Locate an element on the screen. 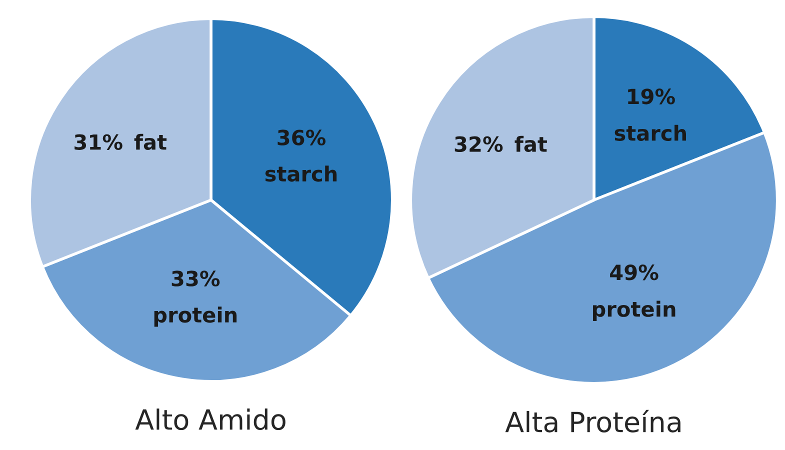 Image resolution: width=785 pixels, height=450 pixels. data-label: 31% is located at coordinates (98, 142).